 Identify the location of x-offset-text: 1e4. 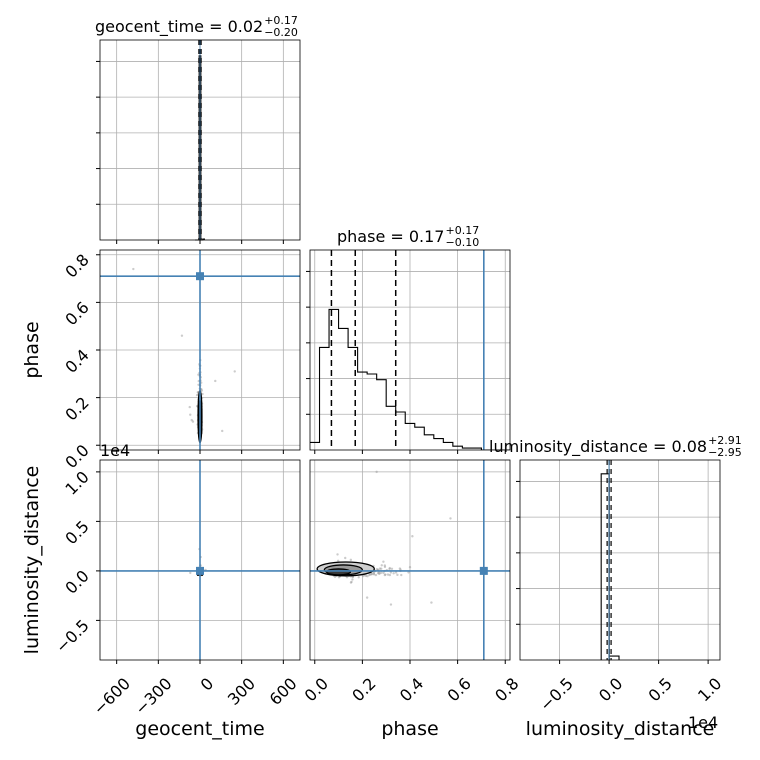
(703, 722).